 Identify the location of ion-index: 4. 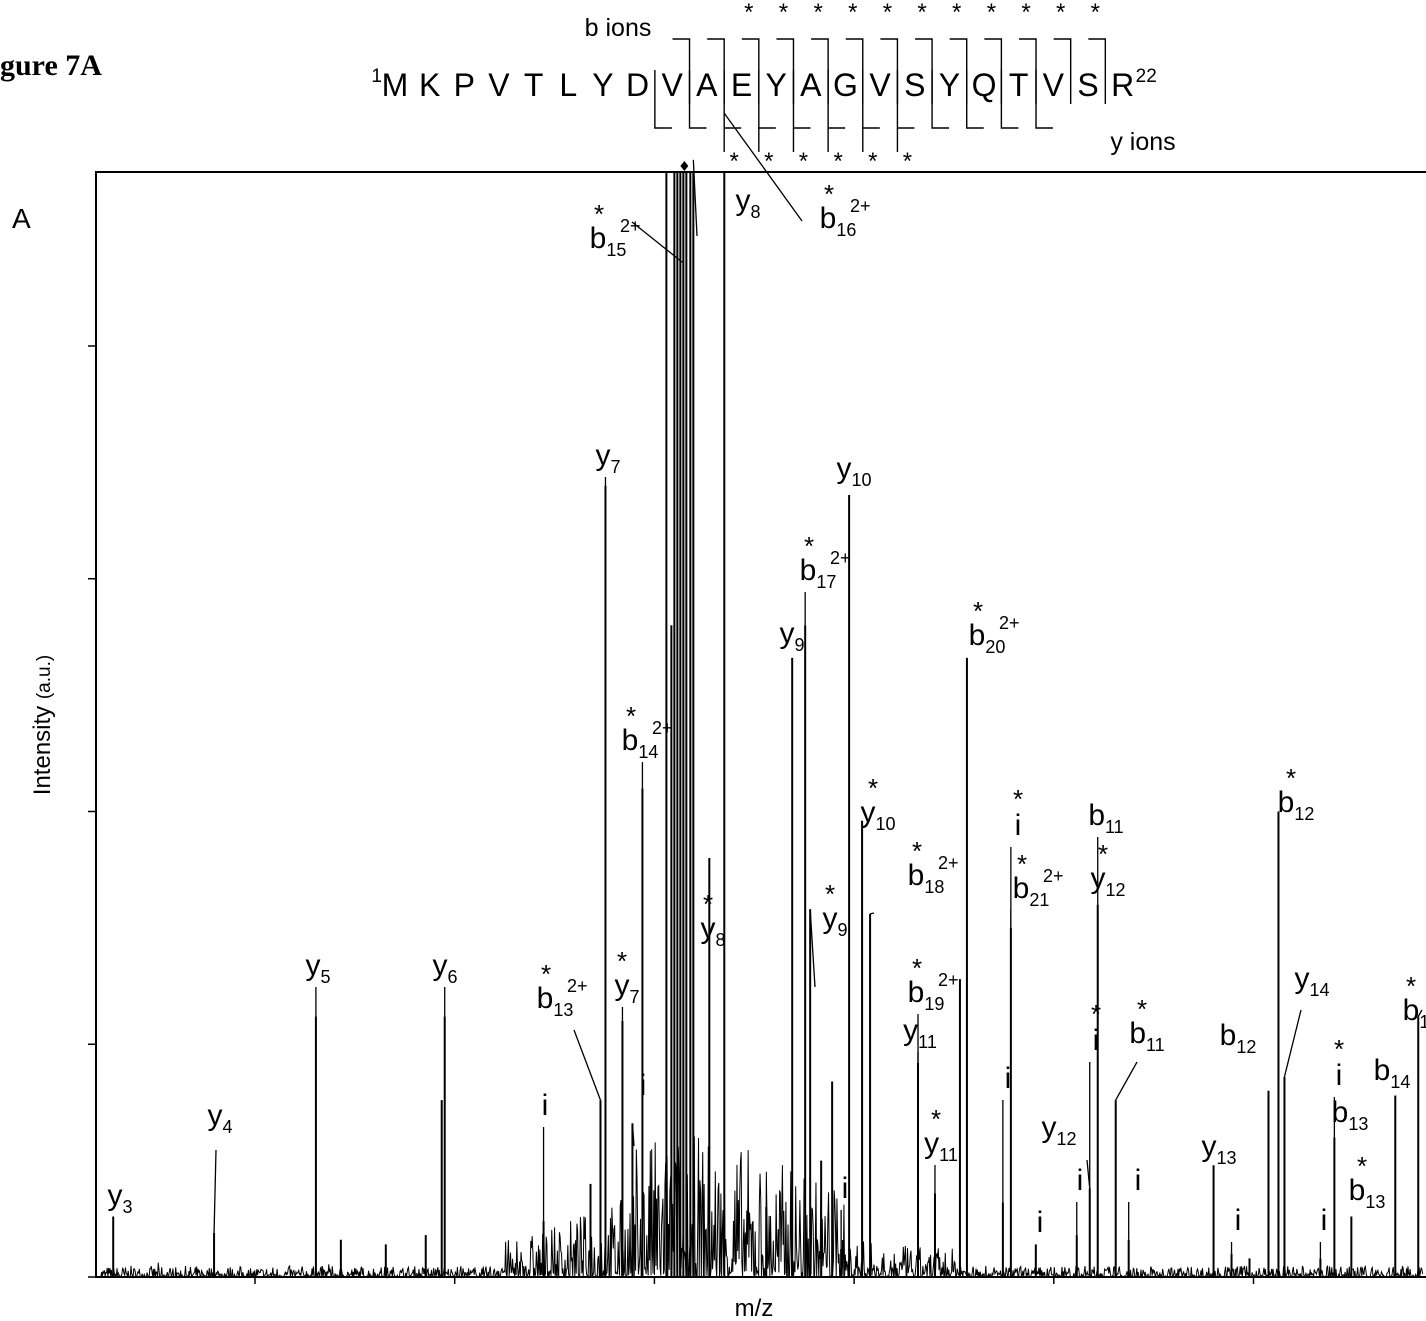
(227, 1127).